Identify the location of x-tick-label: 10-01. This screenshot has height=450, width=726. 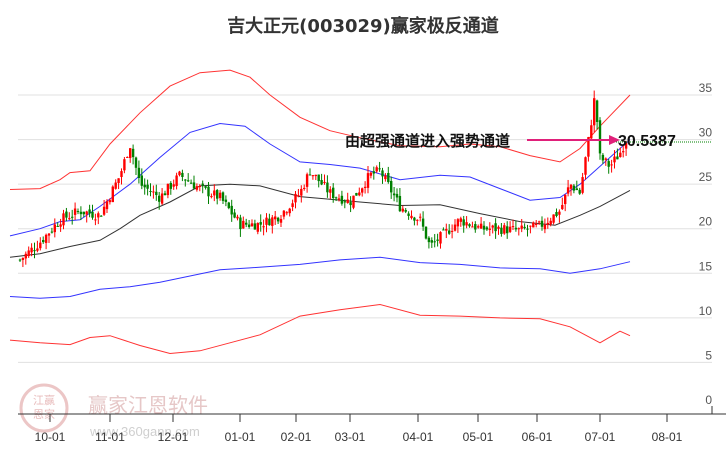
(50, 437).